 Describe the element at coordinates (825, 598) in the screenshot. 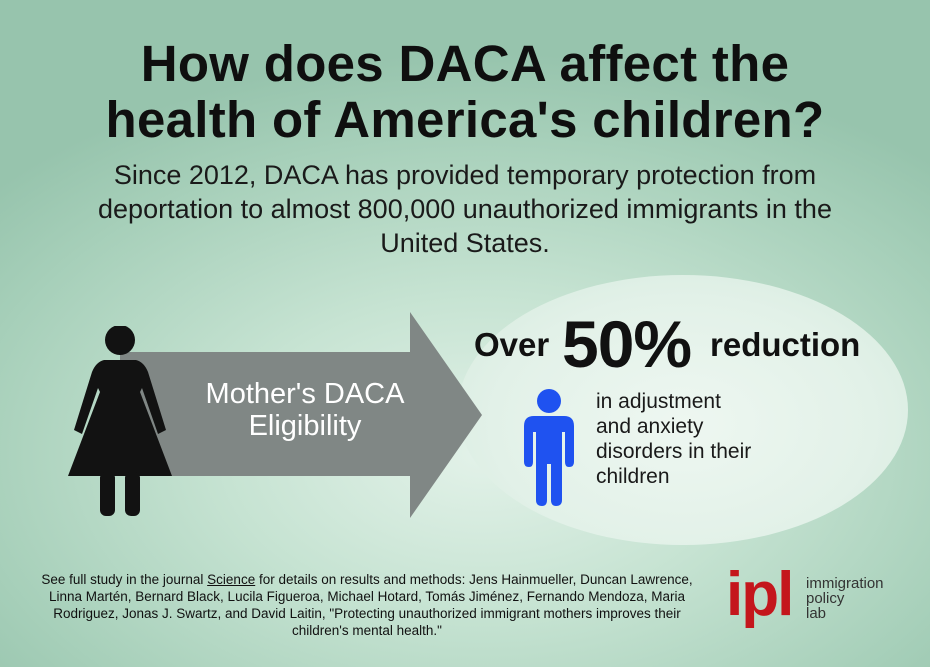

I see `logo-line-2: policy` at that location.